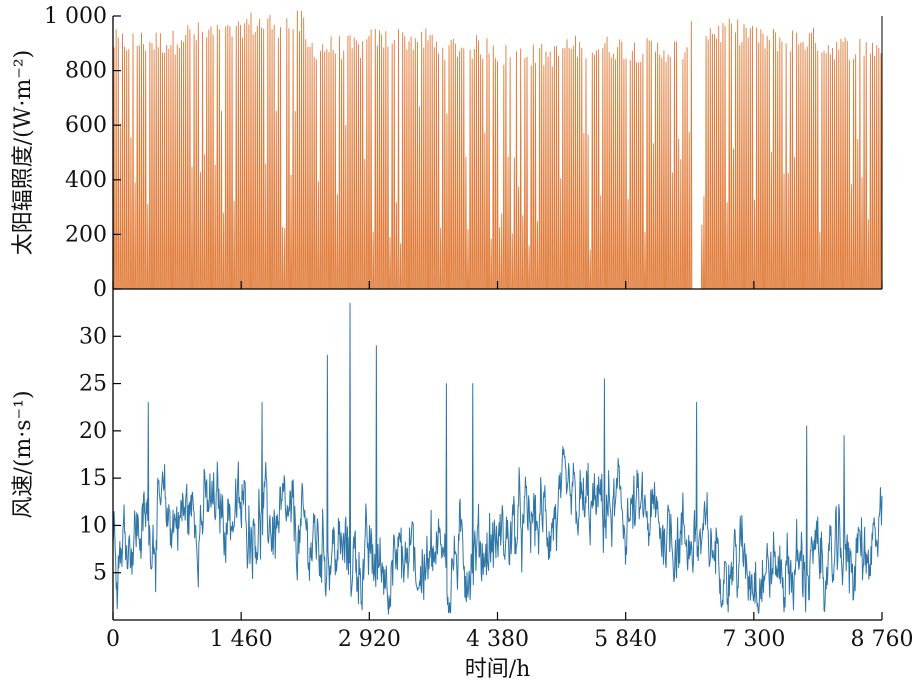 The image size is (920, 686). Describe the element at coordinates (753, 639) in the screenshot. I see `x-tick-label: 7 300` at that location.